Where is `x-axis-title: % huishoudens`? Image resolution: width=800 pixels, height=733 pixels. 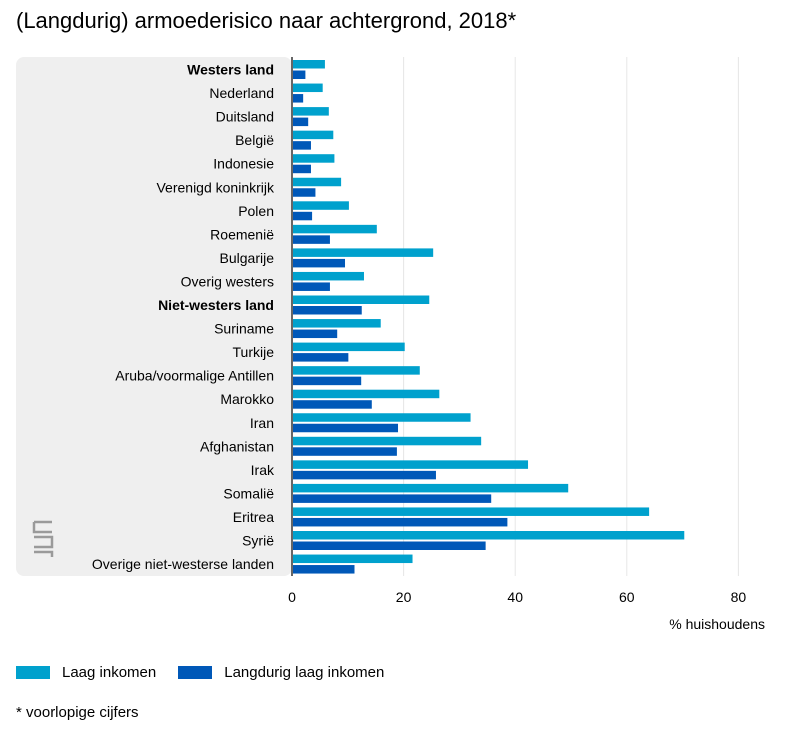 x-axis-title: % huishoudens is located at coordinates (717, 624).